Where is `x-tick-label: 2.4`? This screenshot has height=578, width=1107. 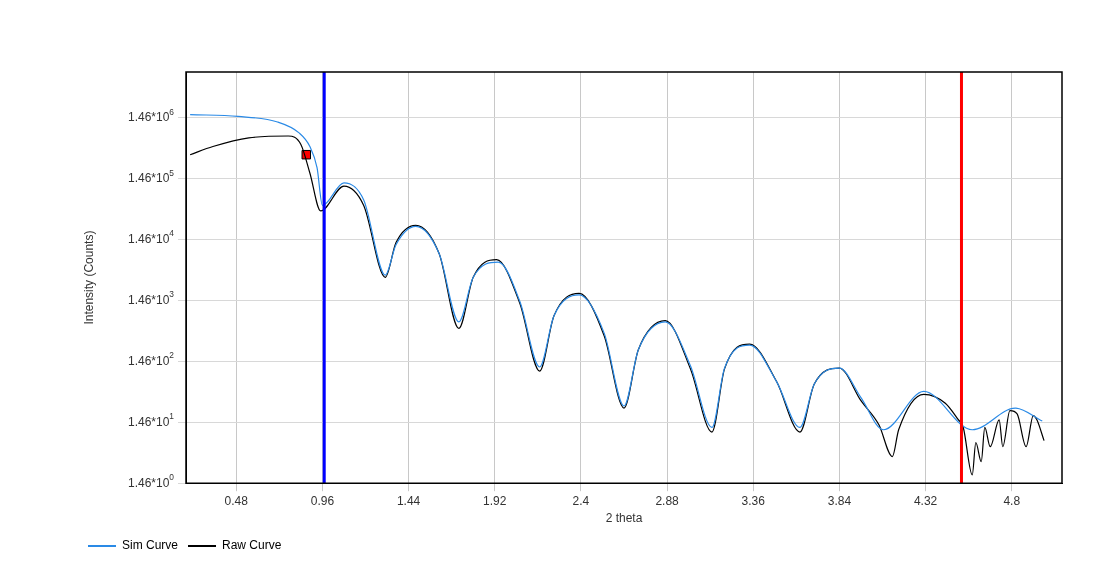 x-tick-label: 2.4 is located at coordinates (581, 500).